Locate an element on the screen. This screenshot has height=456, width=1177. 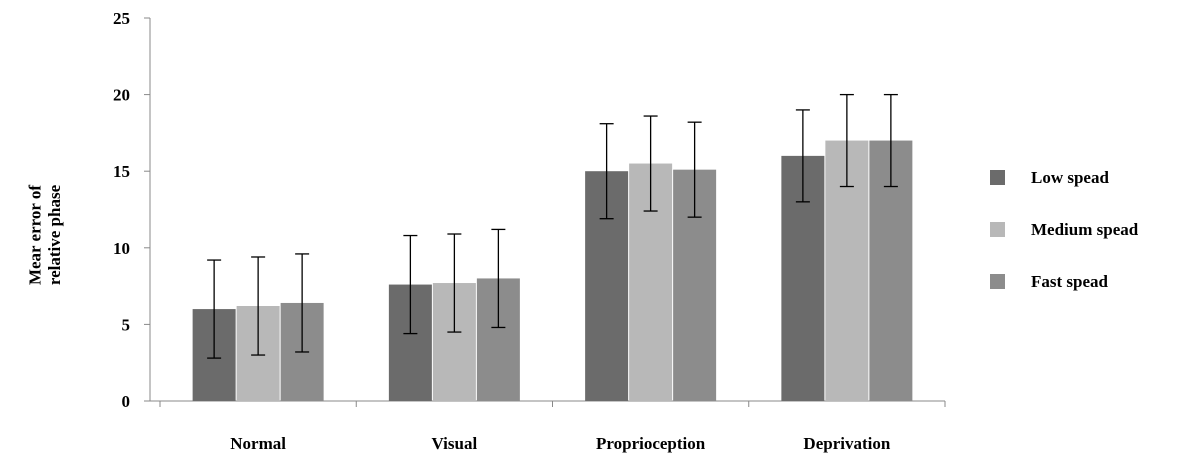
y-tick-label: 5 is located at coordinates (126, 324).